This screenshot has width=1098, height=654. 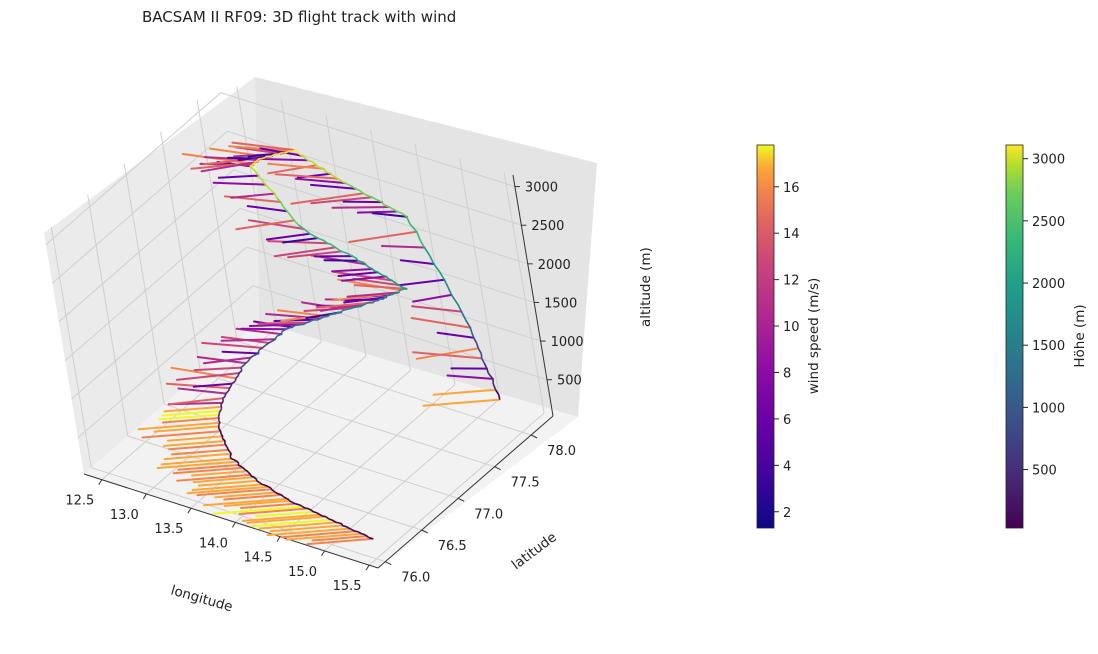 What do you see at coordinates (168, 529) in the screenshot?
I see `x-tick-label: 13.5` at bounding box center [168, 529].